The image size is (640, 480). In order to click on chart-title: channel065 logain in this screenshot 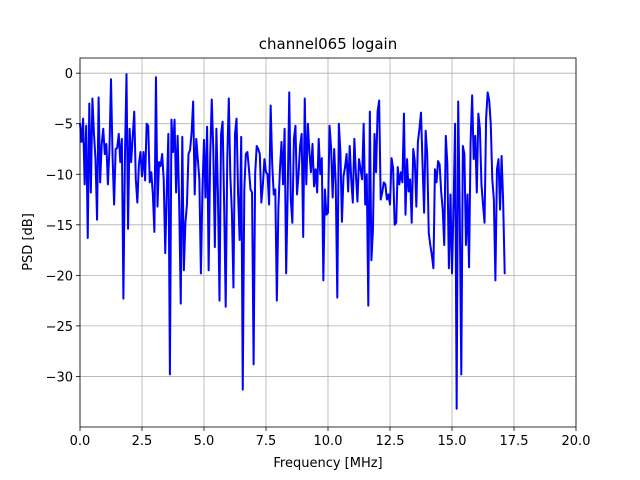, I will do `click(328, 44)`.